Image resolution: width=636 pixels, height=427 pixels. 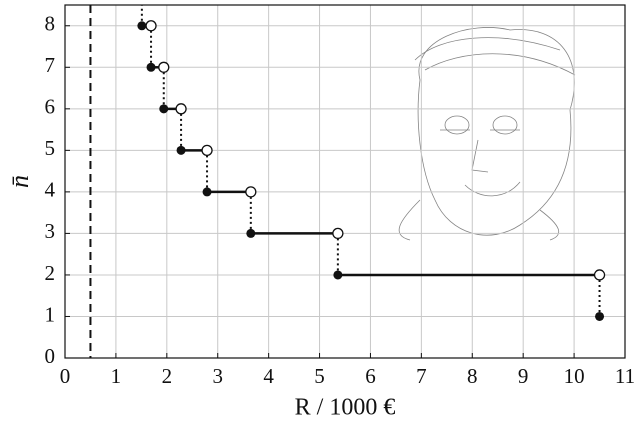 What do you see at coordinates (421, 376) in the screenshot?
I see `x-tick-label: 7` at bounding box center [421, 376].